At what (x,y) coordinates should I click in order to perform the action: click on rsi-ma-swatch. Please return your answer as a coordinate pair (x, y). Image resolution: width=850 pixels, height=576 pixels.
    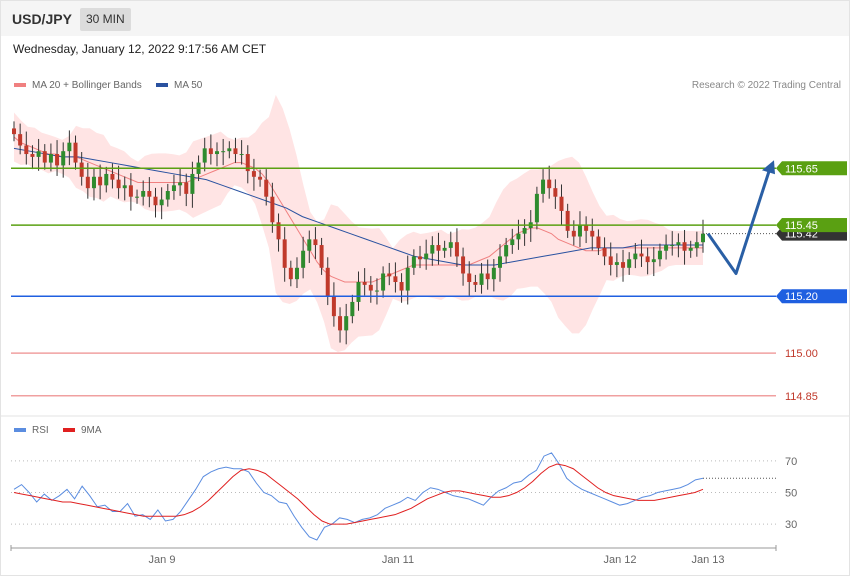
    Looking at the image, I should click on (69, 430).